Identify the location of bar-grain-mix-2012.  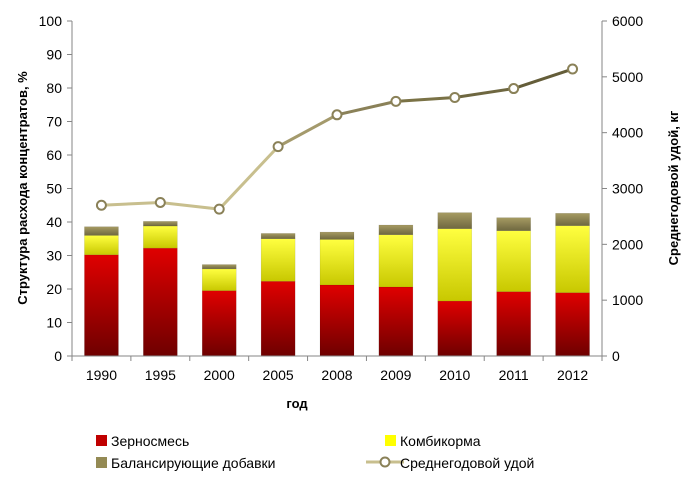
(572, 324).